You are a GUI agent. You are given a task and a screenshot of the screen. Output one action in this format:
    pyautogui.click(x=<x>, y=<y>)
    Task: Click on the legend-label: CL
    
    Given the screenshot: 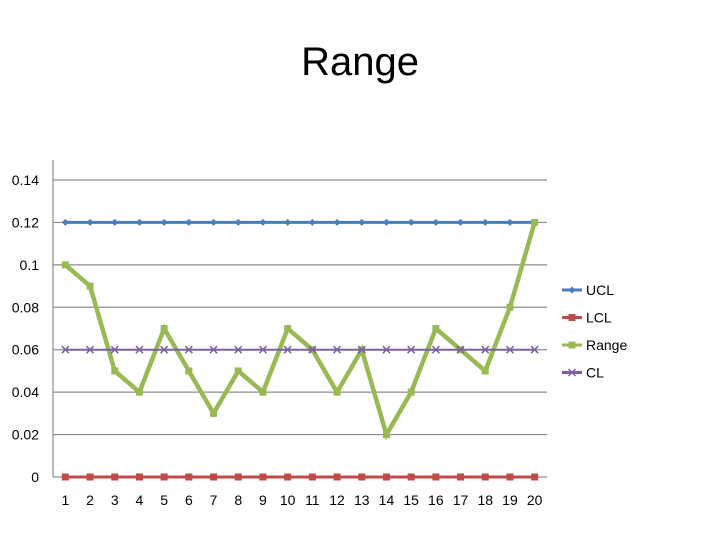 What is the action you would take?
    pyautogui.click(x=595, y=373)
    